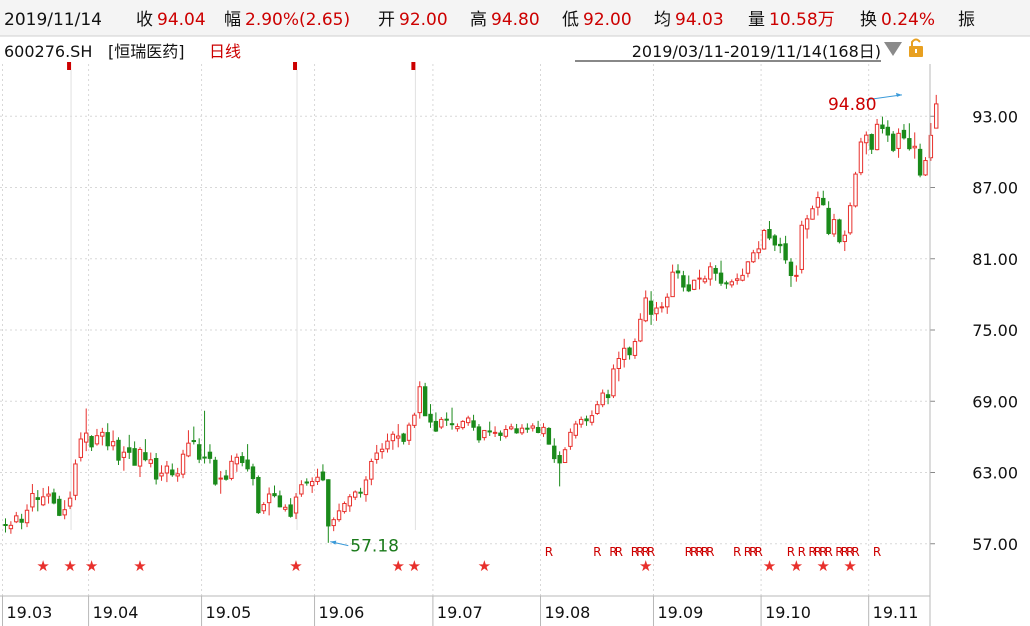 This screenshot has width=1030, height=626. Describe the element at coordinates (884, 97) in the screenshot. I see `max-pointer` at that location.